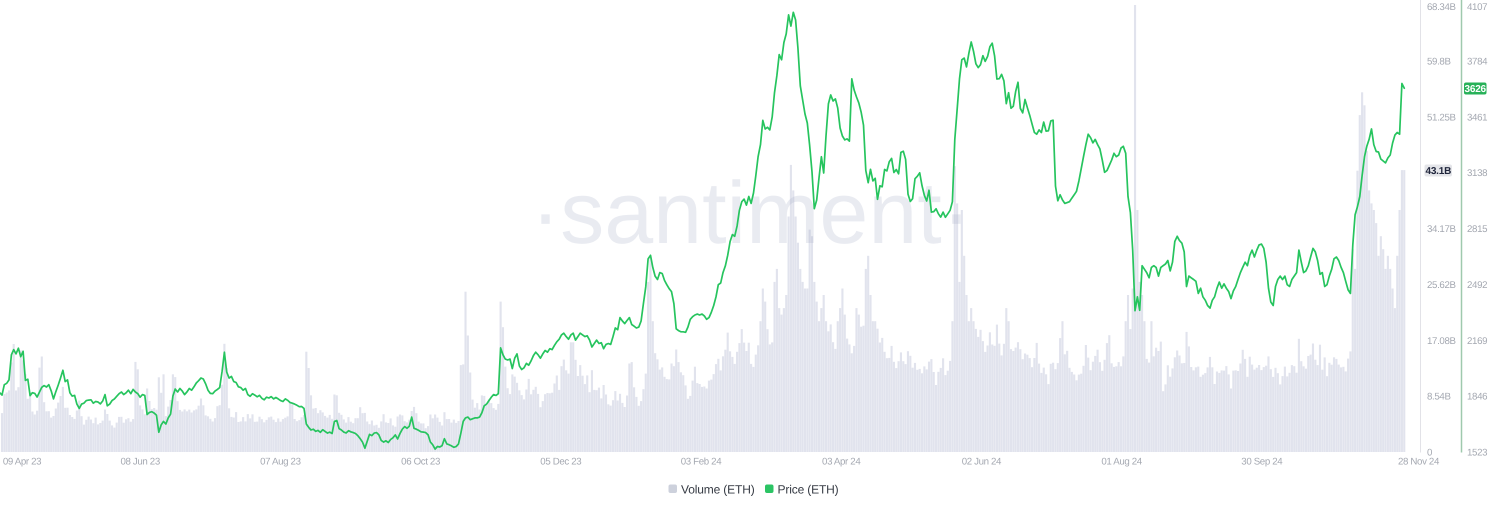 This screenshot has height=508, width=1501. Describe the element at coordinates (701, 462) in the screenshot. I see `svg-text: 03 Feb 24` at that location.